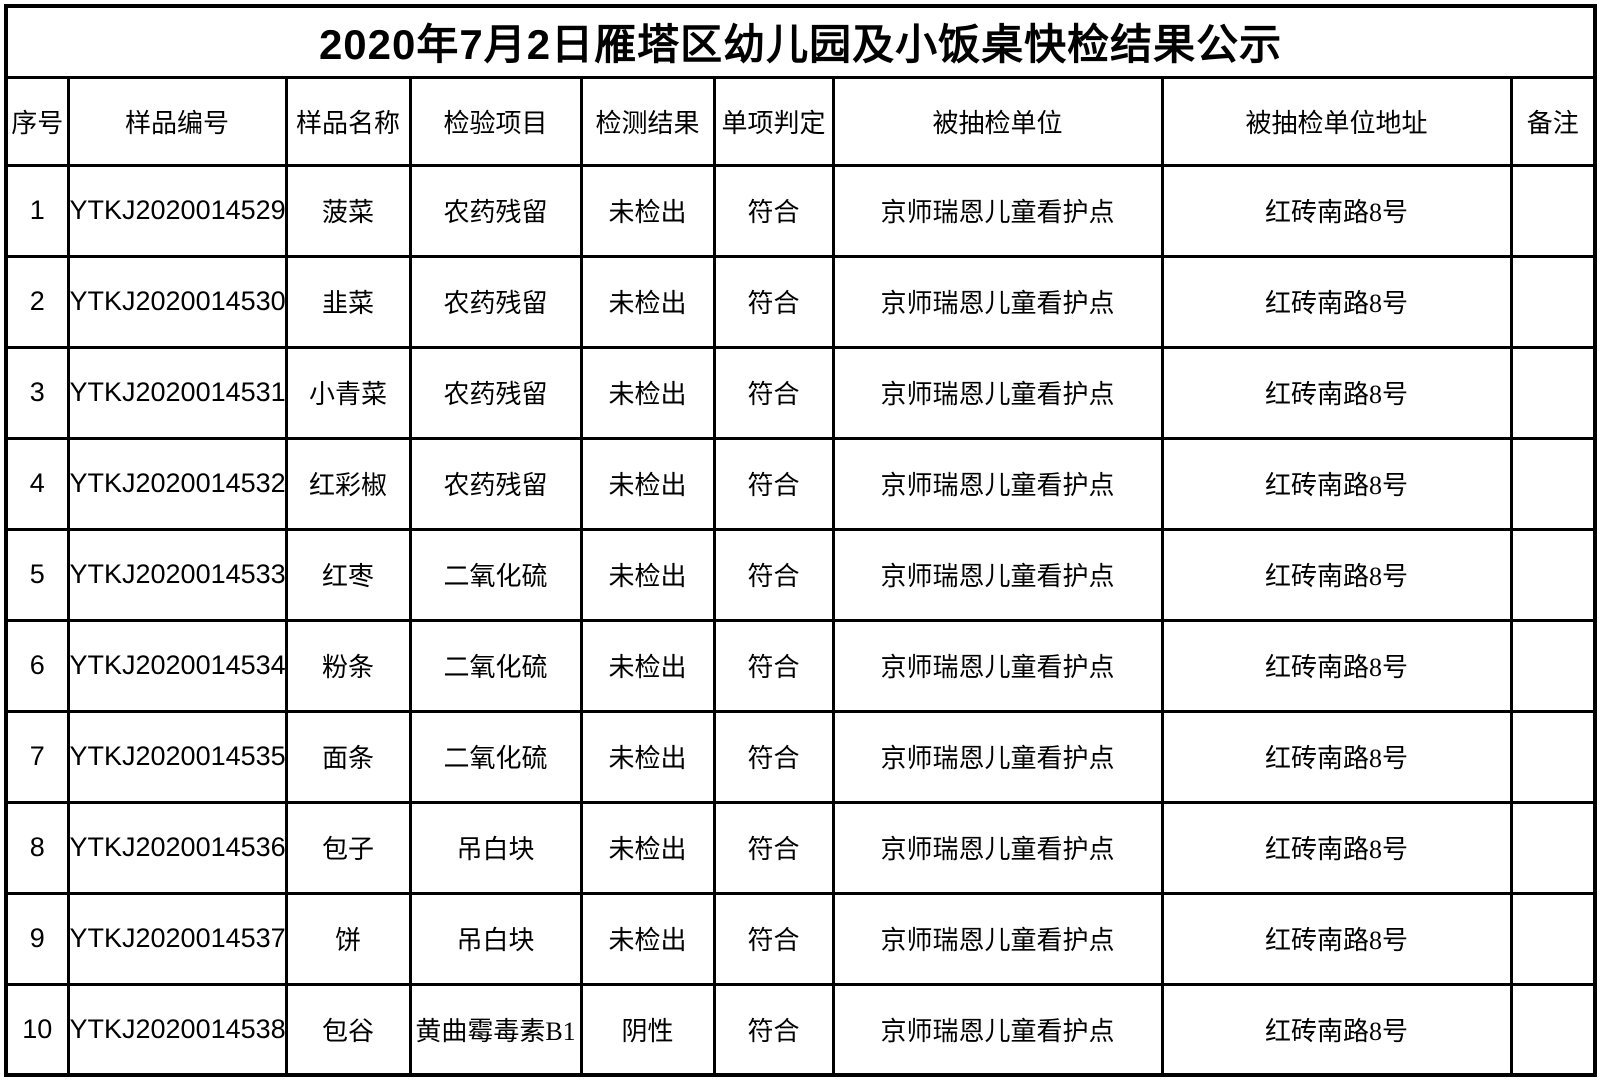  I want to click on cell-no: 1, so click(37, 210).